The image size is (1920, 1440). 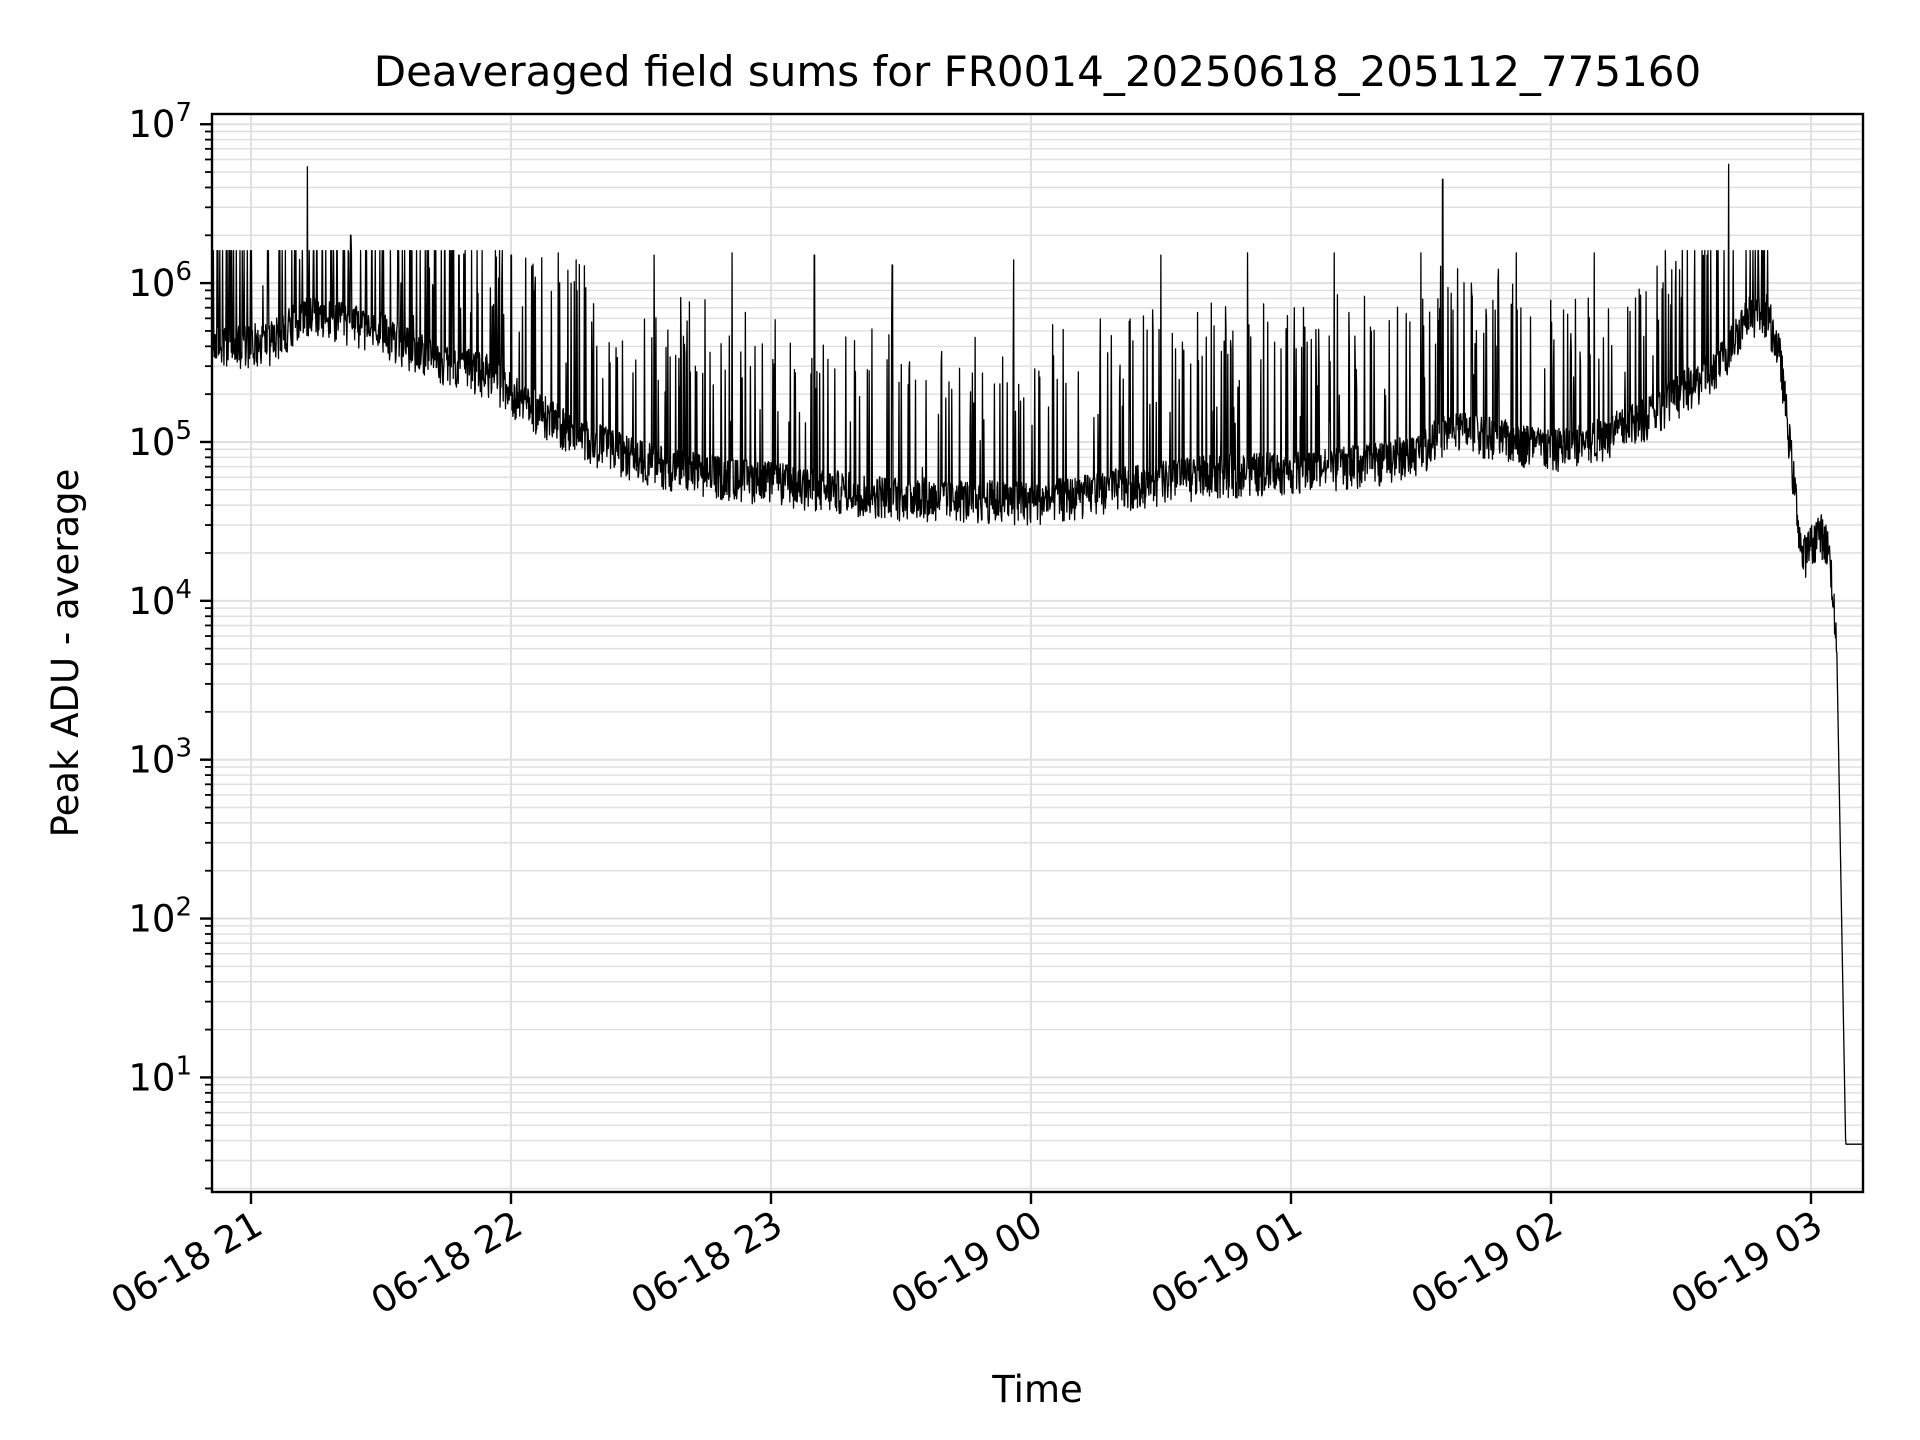 I want to click on y-tick-label: 10⁷, so click(x=160, y=122).